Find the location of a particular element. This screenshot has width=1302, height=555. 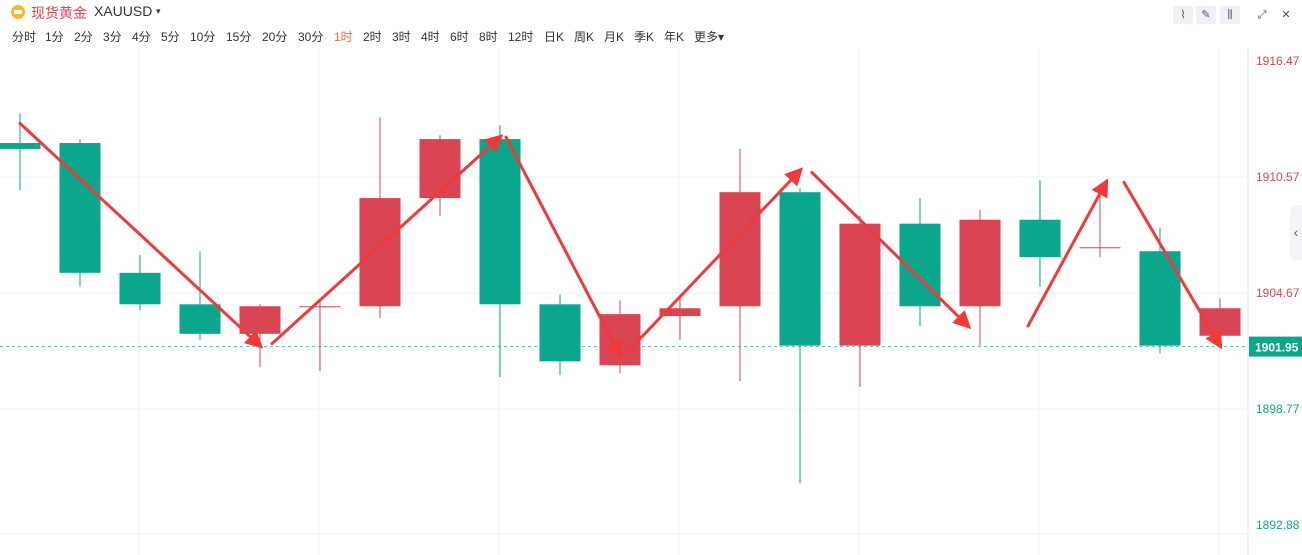

timeframe-3: 3分 is located at coordinates (112, 37).